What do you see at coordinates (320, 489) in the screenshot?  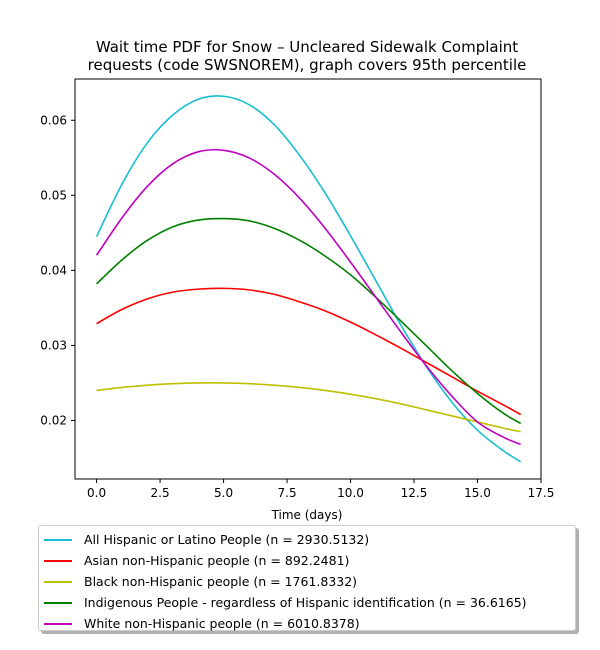 I see `x-axis: 0.0 2.5 5.0 7.5 10.0 12.5 15.0 17.5` at bounding box center [320, 489].